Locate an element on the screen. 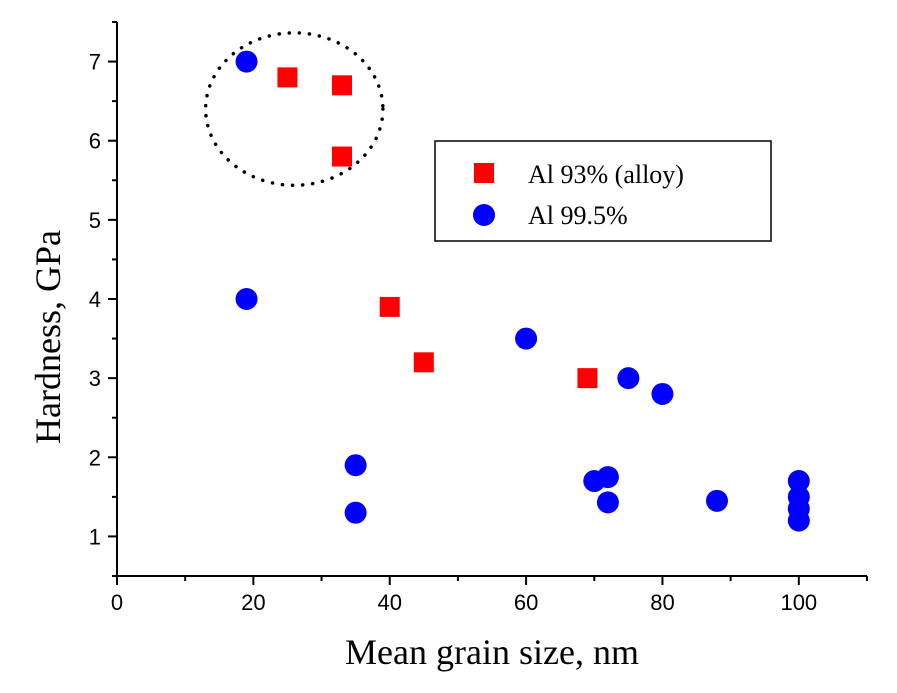  y-tick-label: 2 is located at coordinates (95, 457).